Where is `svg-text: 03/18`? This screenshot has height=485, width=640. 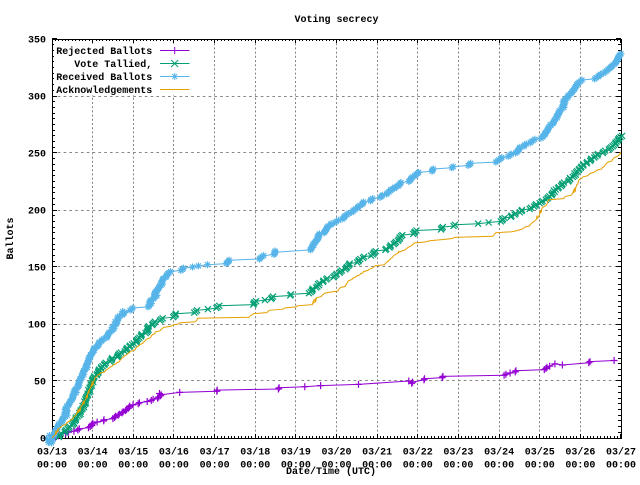
svg-text: 03/18 is located at coordinates (255, 453).